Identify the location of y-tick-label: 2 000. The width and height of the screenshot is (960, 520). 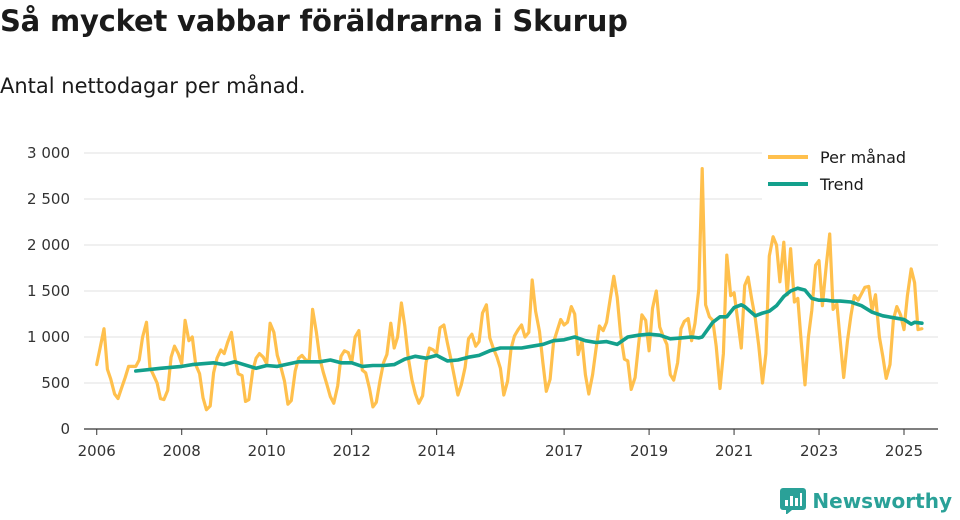
(48, 245).